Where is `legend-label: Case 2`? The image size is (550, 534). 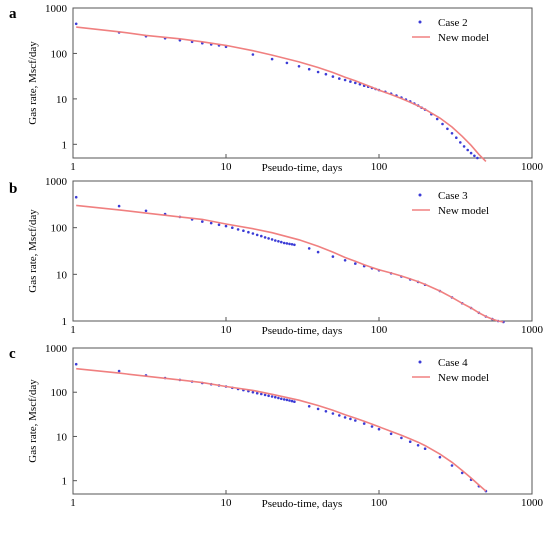
legend-label: Case 2 is located at coordinates (453, 23).